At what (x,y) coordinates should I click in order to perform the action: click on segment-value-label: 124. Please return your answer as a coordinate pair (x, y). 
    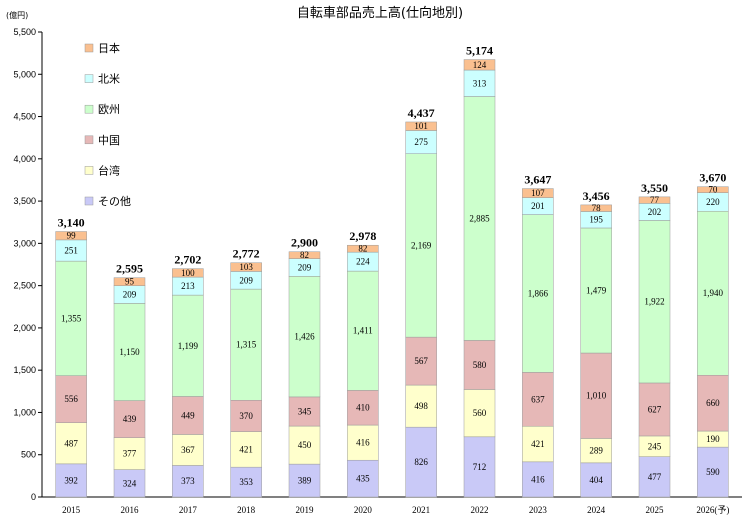
    Looking at the image, I should click on (480, 65).